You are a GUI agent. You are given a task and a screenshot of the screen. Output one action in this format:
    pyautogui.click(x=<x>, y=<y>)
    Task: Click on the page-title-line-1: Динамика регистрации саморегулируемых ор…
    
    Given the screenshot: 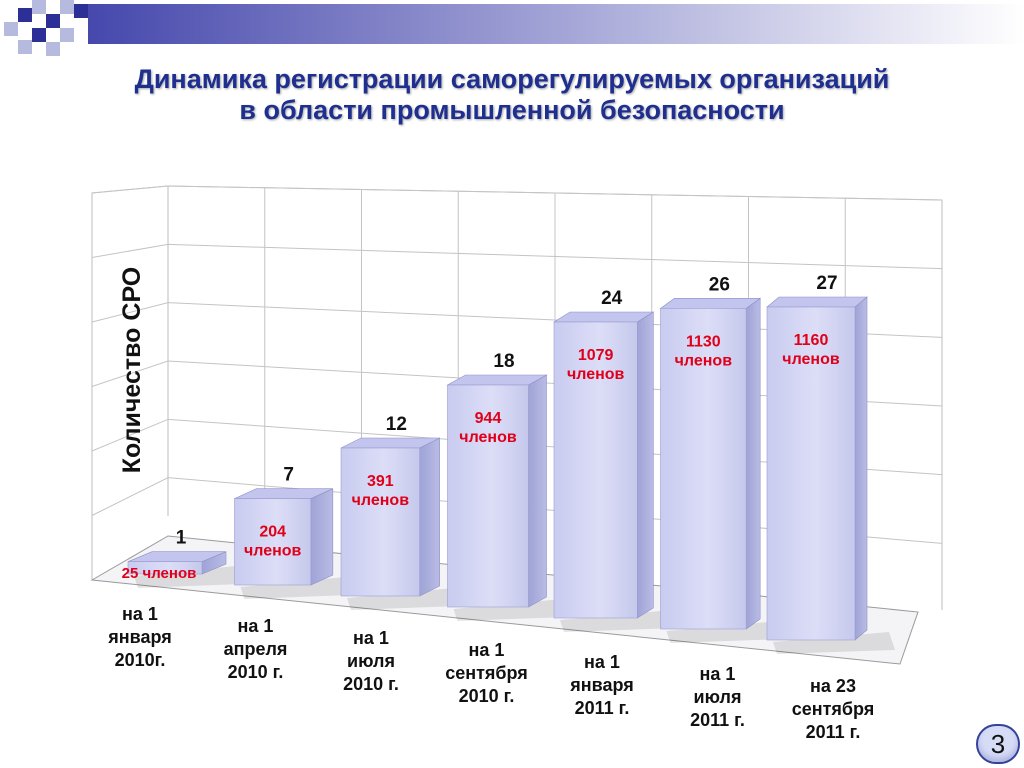 What is the action you would take?
    pyautogui.click(x=512, y=79)
    